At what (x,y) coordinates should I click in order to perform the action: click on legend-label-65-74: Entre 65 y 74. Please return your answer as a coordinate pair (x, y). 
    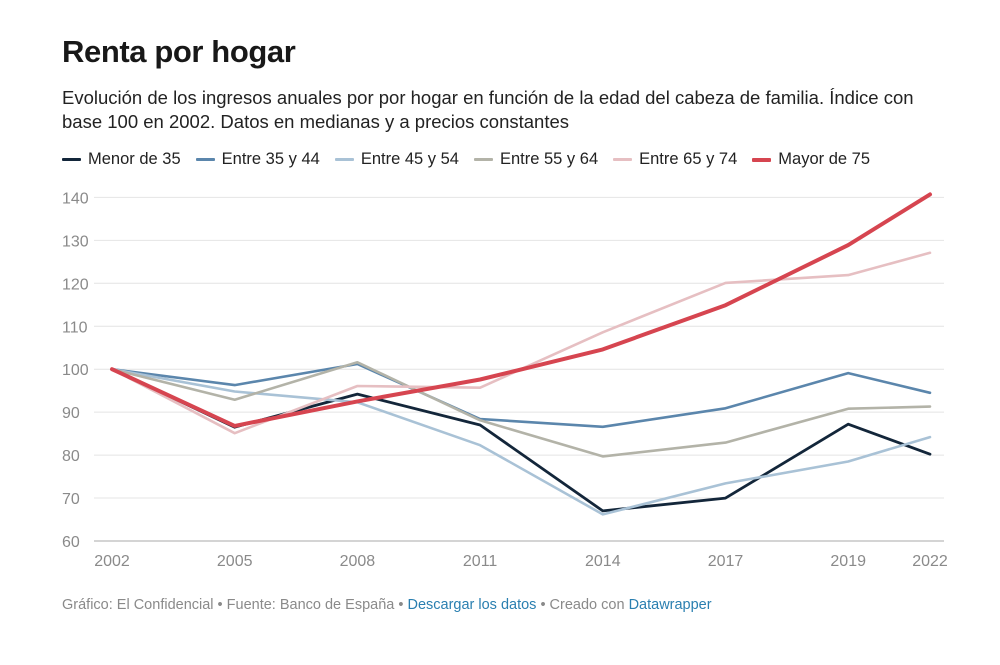
    Looking at the image, I should click on (688, 159).